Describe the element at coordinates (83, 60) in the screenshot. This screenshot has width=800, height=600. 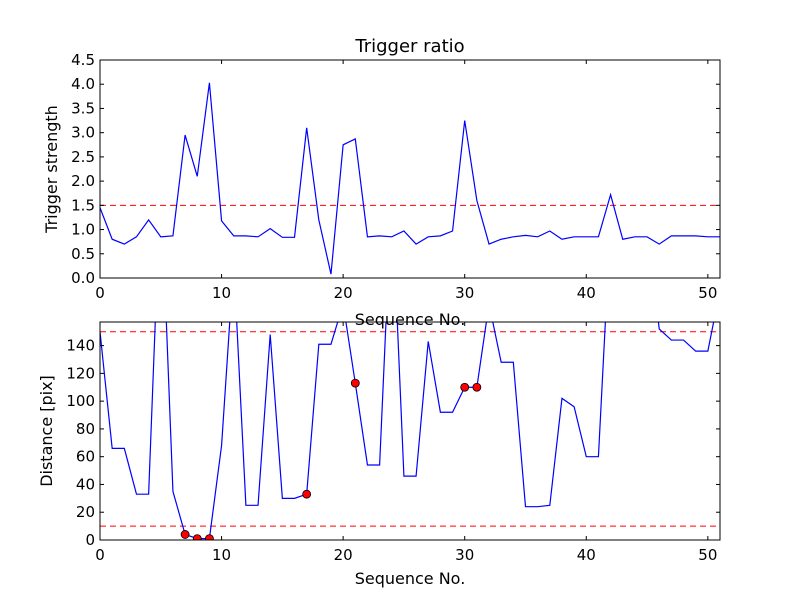
I see `y-tick-label: 4.5` at that location.